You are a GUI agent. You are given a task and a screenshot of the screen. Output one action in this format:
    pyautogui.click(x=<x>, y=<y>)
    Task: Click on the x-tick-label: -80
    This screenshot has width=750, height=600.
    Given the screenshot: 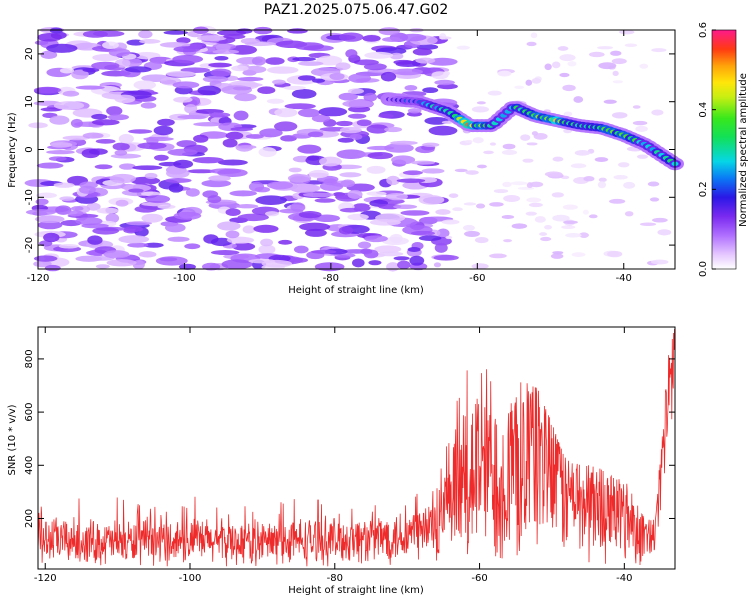 What is the action you would take?
    pyautogui.click(x=335, y=578)
    